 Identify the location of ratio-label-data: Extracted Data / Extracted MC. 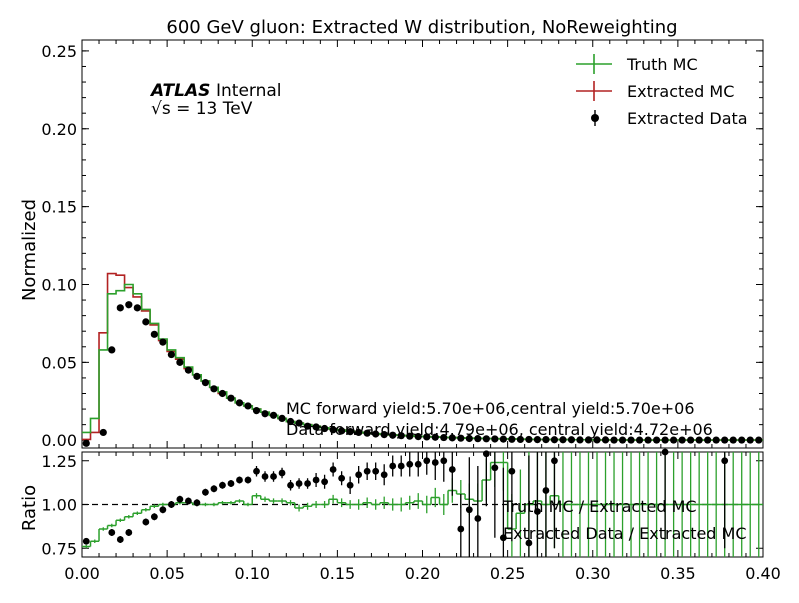
(625, 533).